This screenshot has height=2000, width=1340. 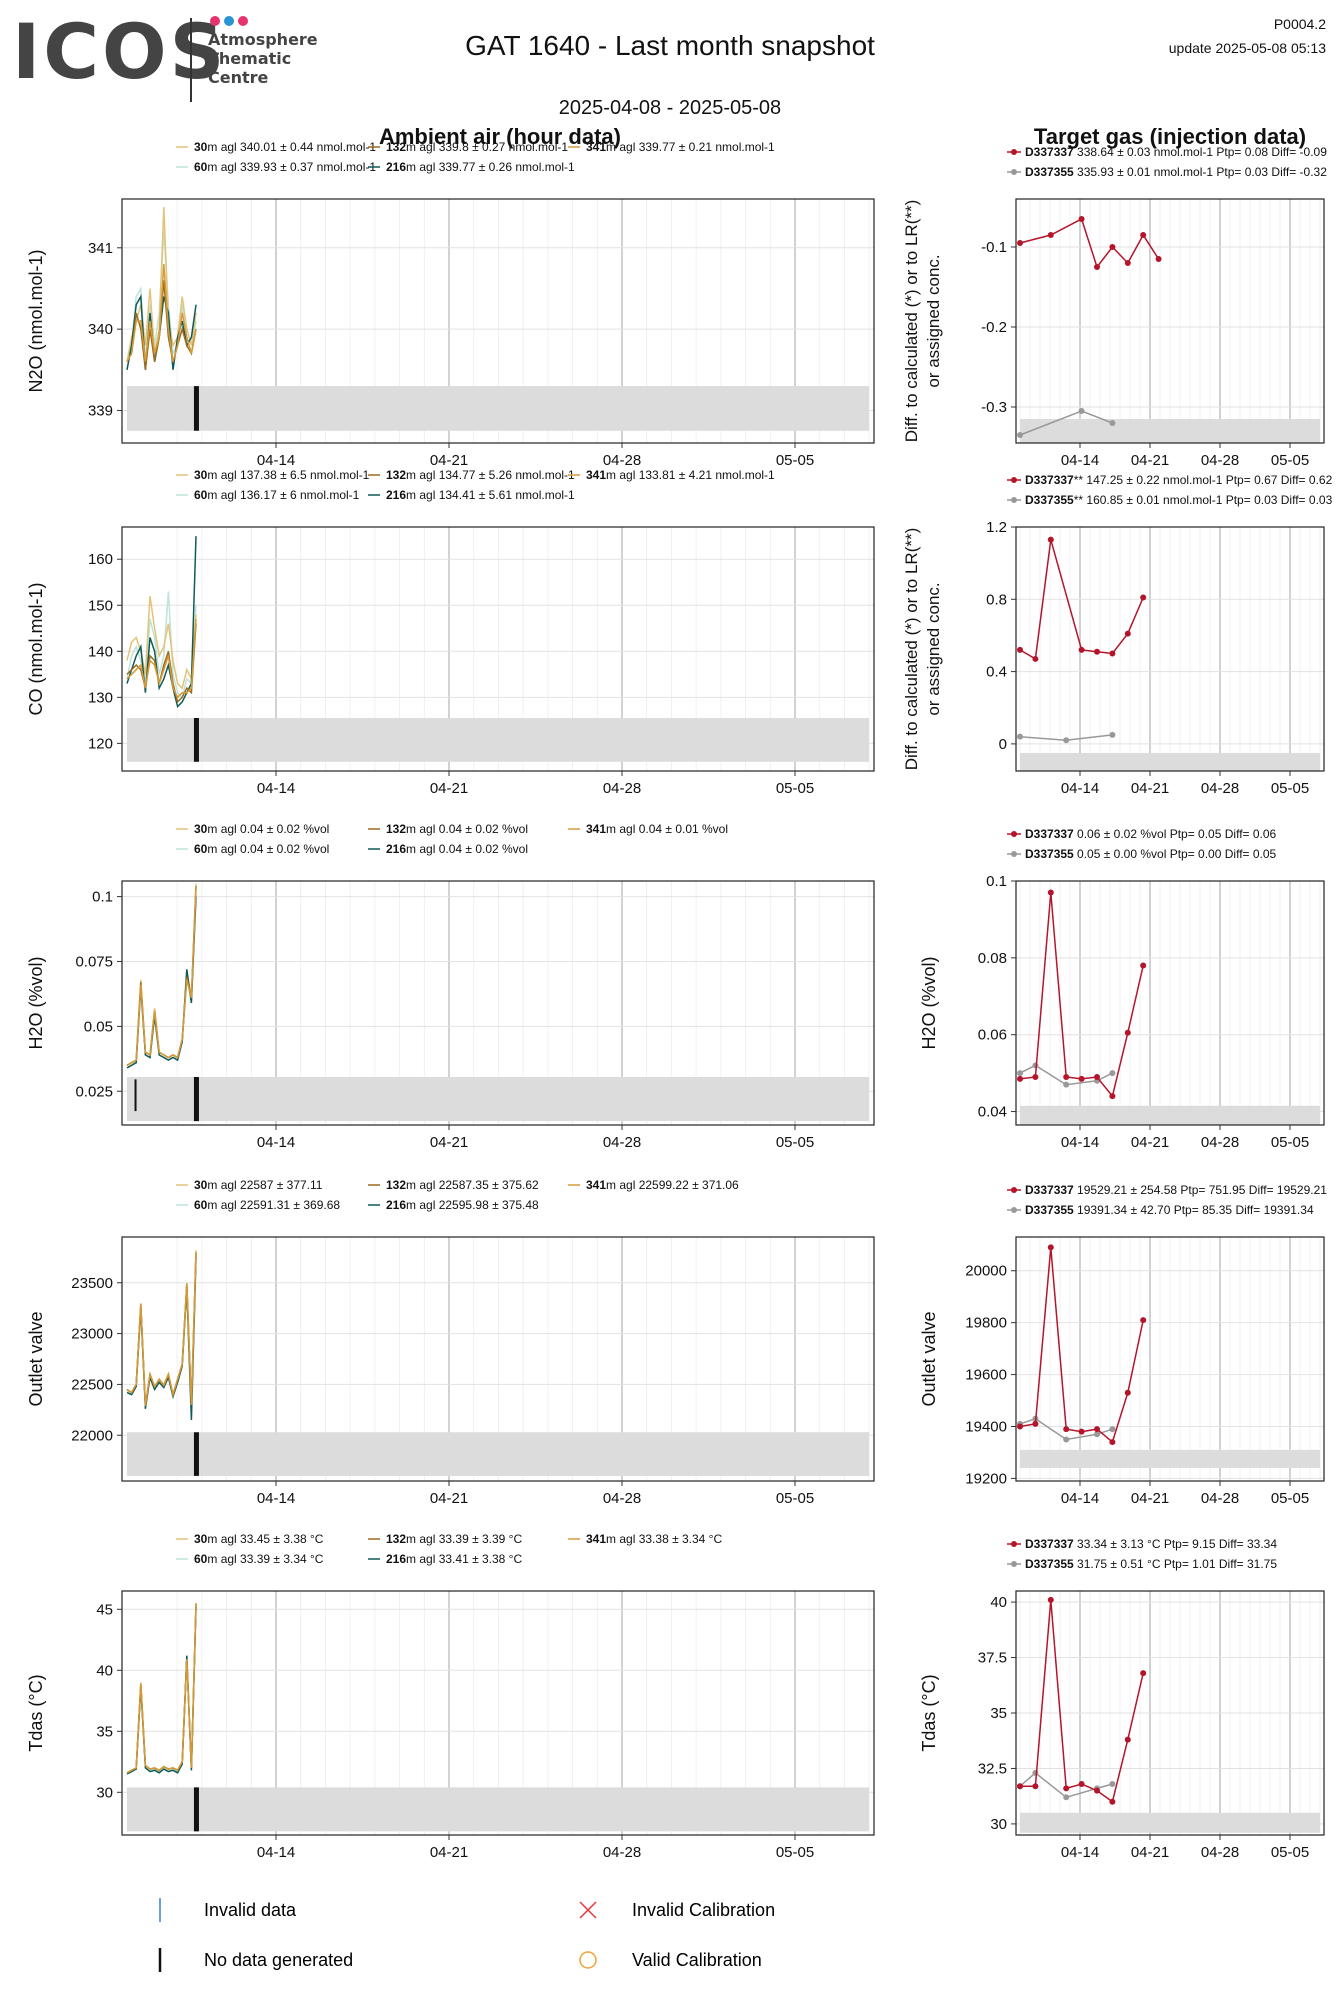 What do you see at coordinates (662, 1185) in the screenshot?
I see `legend-entry-h341: 341m agl 22599.22 ± 371.06` at bounding box center [662, 1185].